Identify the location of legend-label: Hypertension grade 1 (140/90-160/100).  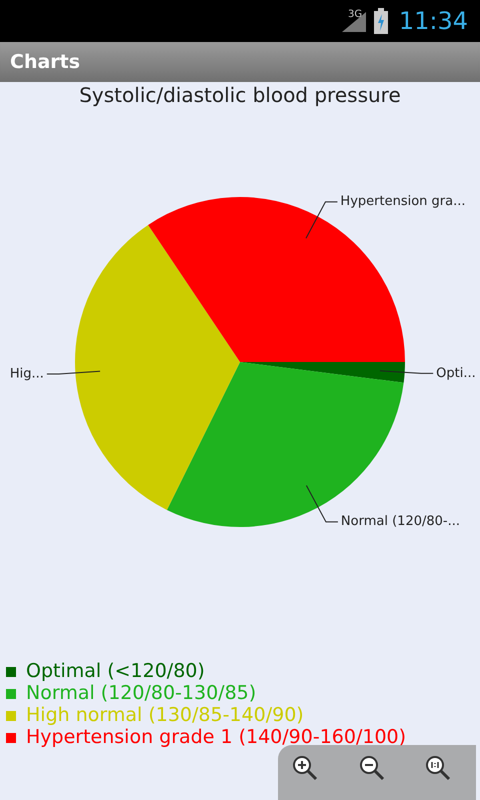
(215, 737).